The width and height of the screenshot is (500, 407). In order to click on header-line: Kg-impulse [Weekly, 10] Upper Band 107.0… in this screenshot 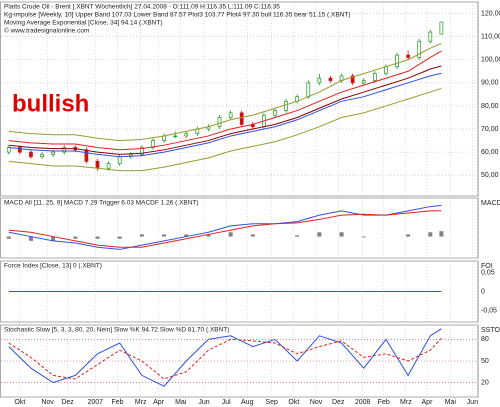, I will do `click(177, 15)`.